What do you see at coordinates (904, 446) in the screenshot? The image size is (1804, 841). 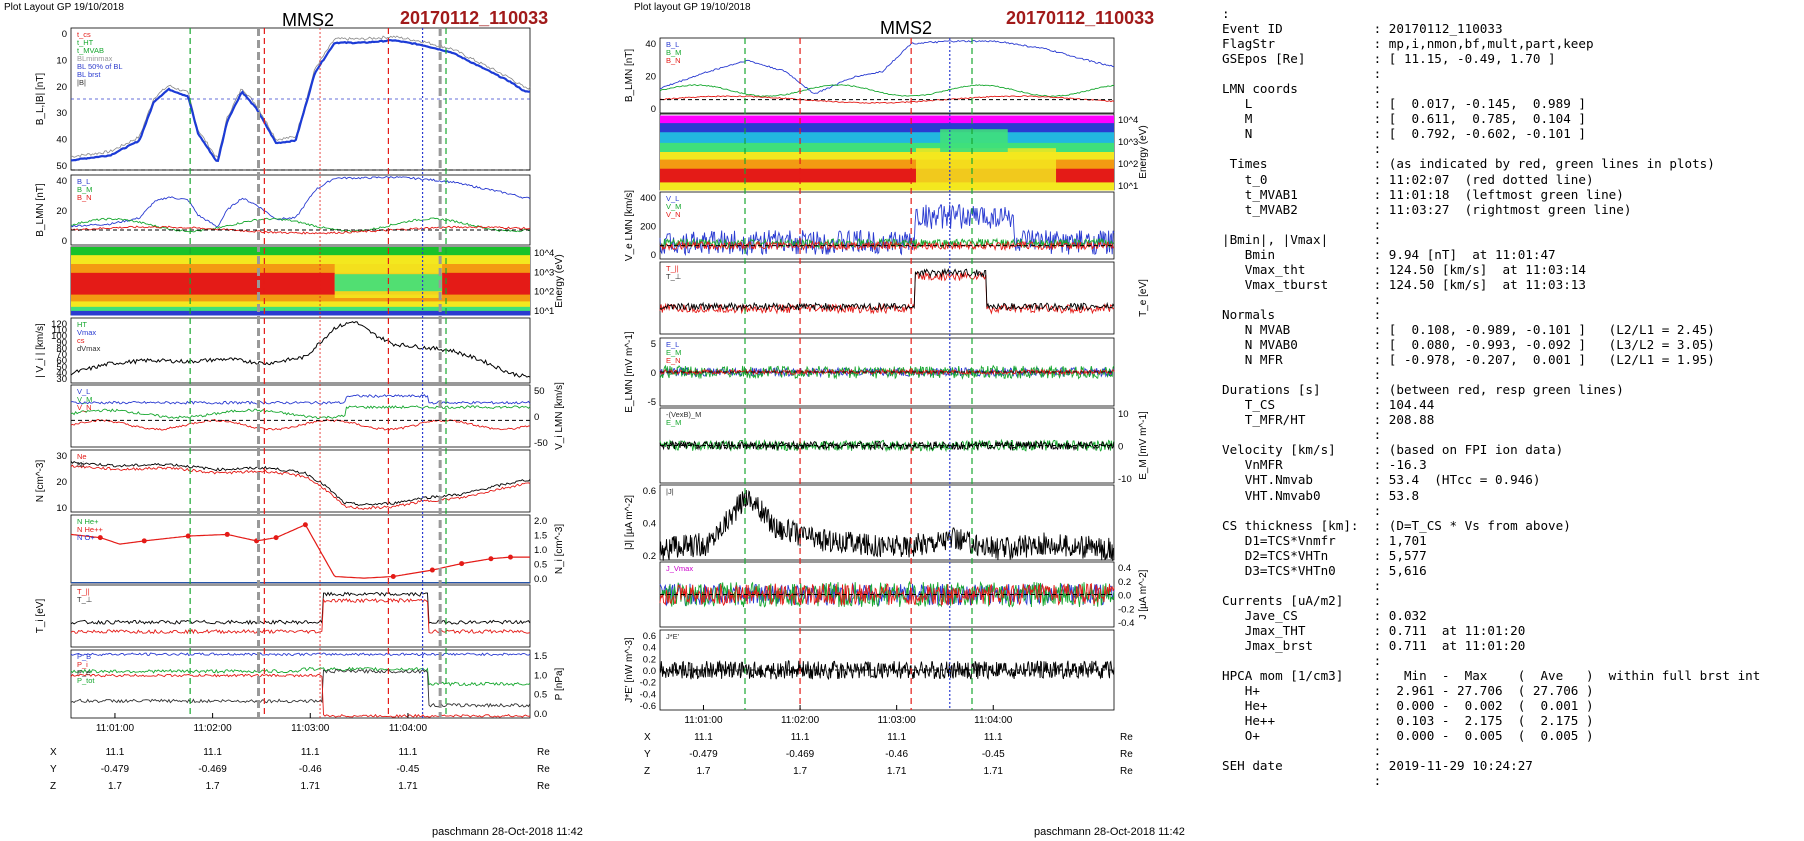 I see `panel-em: 10 0 -10 E_M [mV m^-1] -(VexB)_ME_M` at bounding box center [904, 446].